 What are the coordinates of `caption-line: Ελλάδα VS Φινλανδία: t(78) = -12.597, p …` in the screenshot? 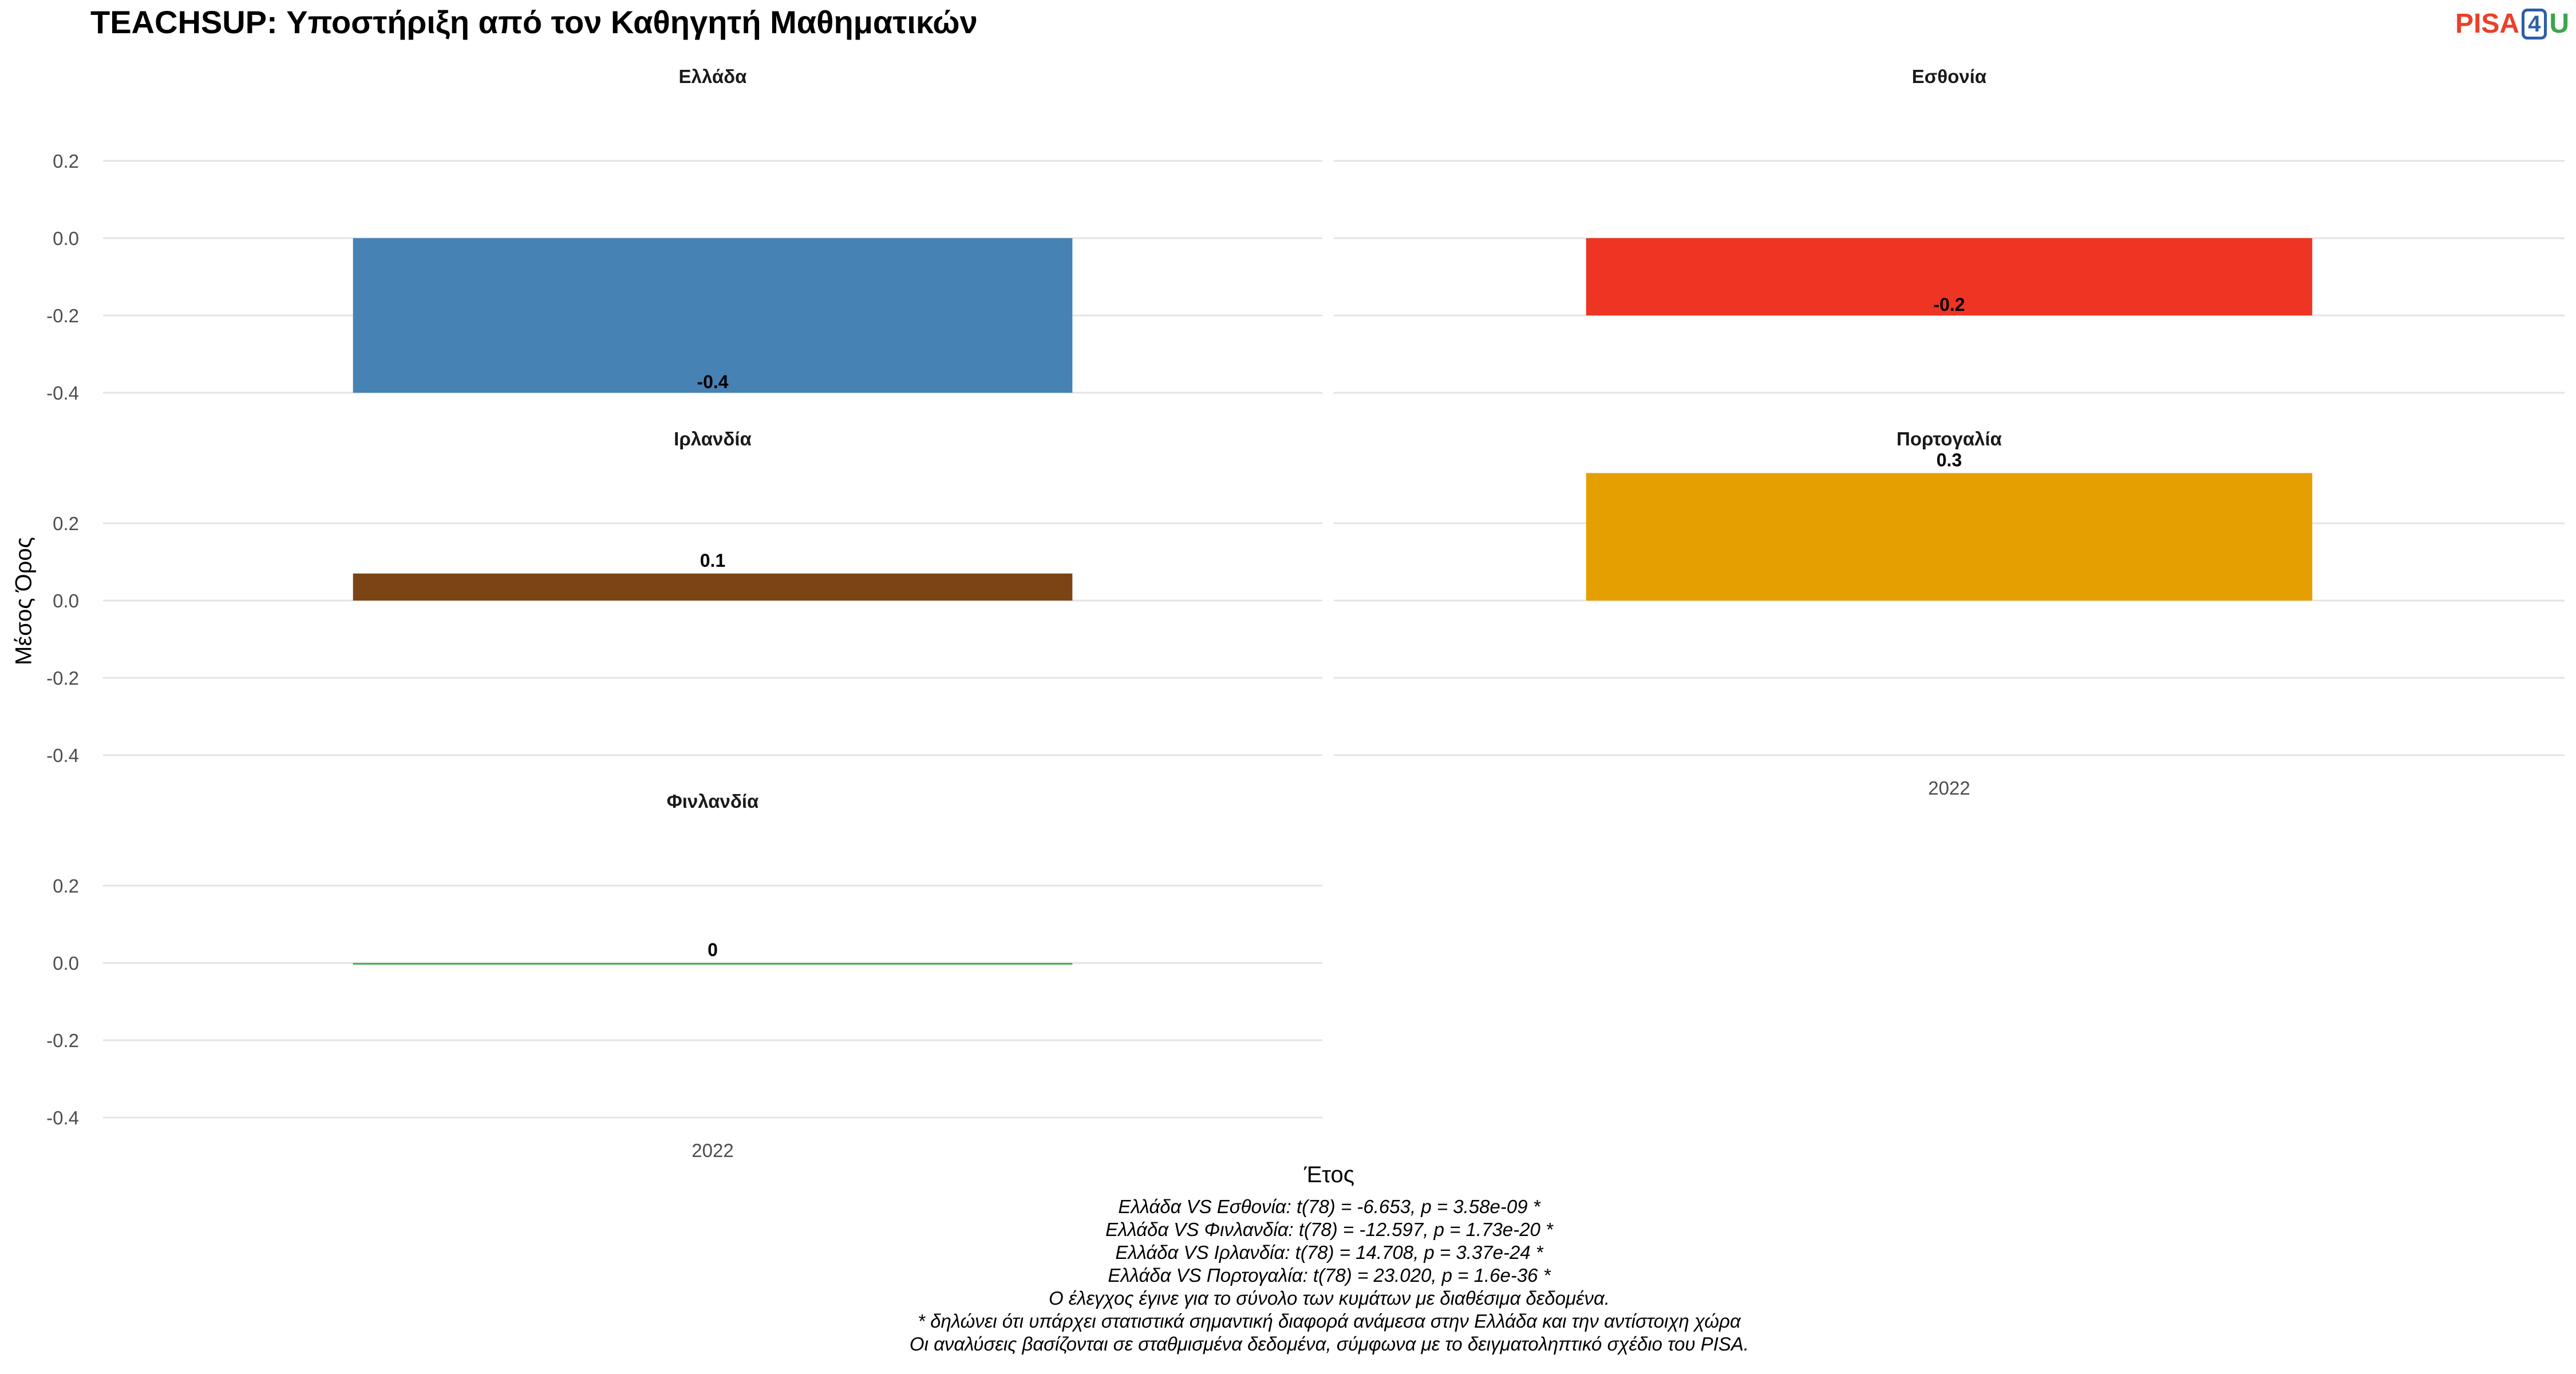 It's located at (1329, 1229).